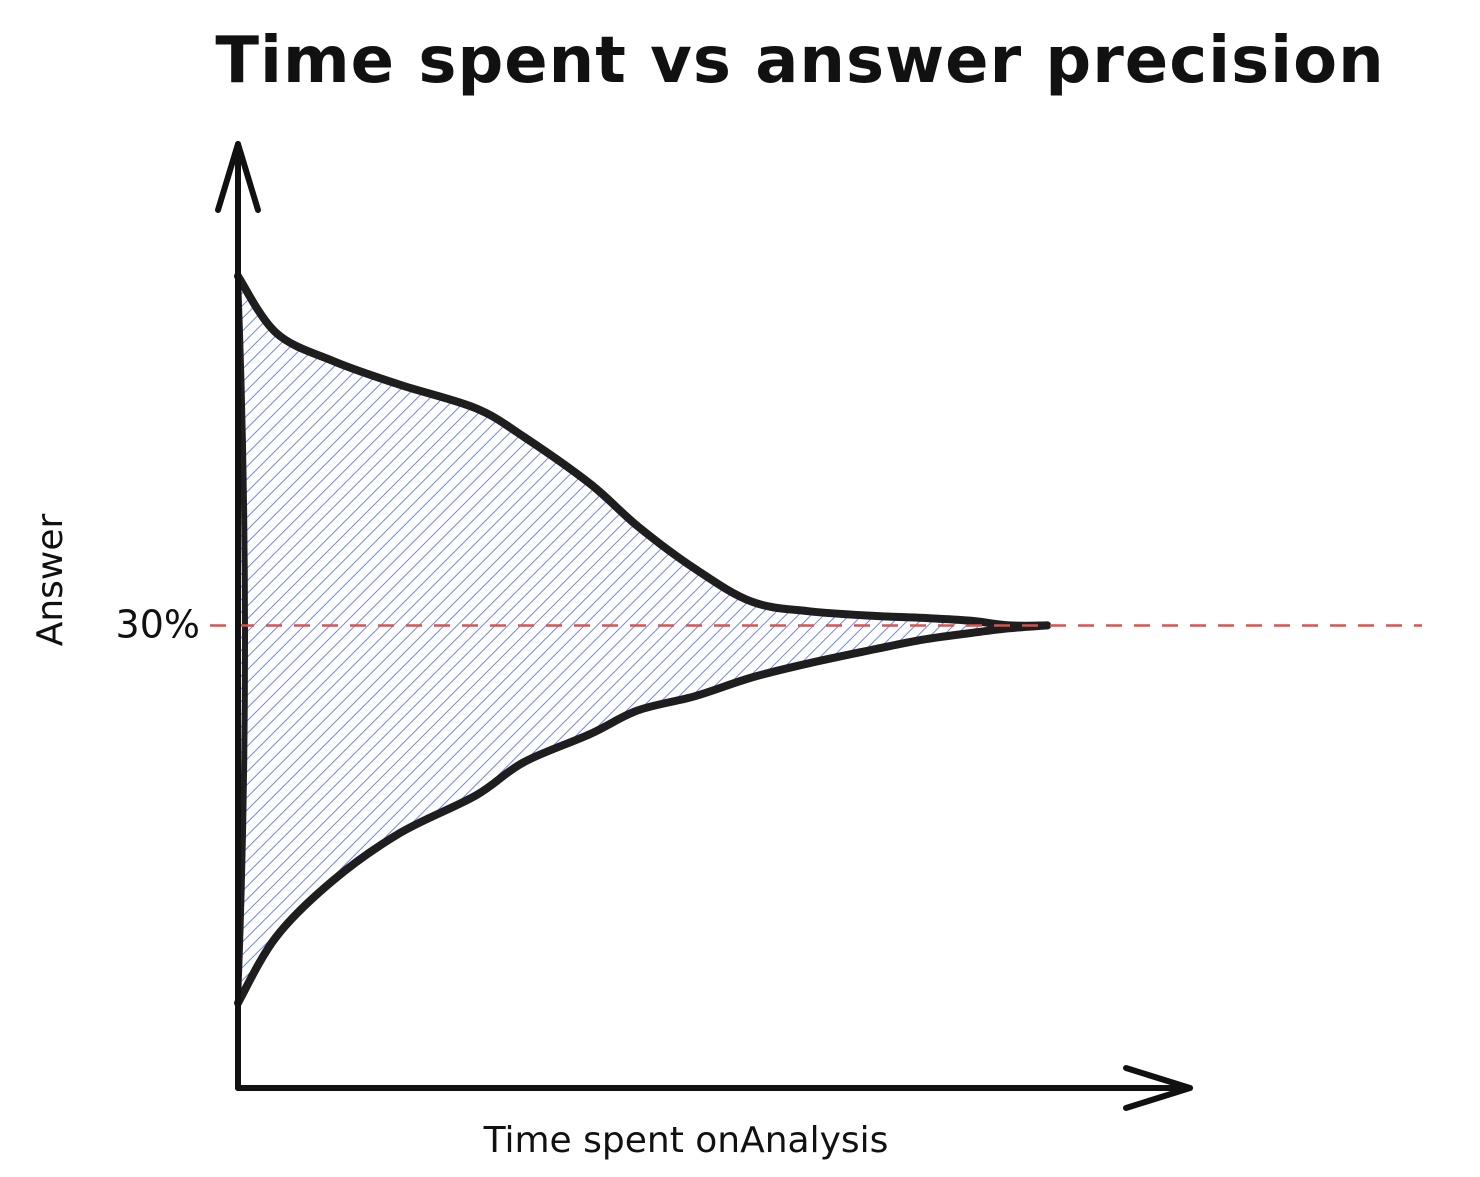 This screenshot has height=1177, width=1480. What do you see at coordinates (686, 1140) in the screenshot?
I see `x-axis-label: Time spent onAnalysis` at bounding box center [686, 1140].